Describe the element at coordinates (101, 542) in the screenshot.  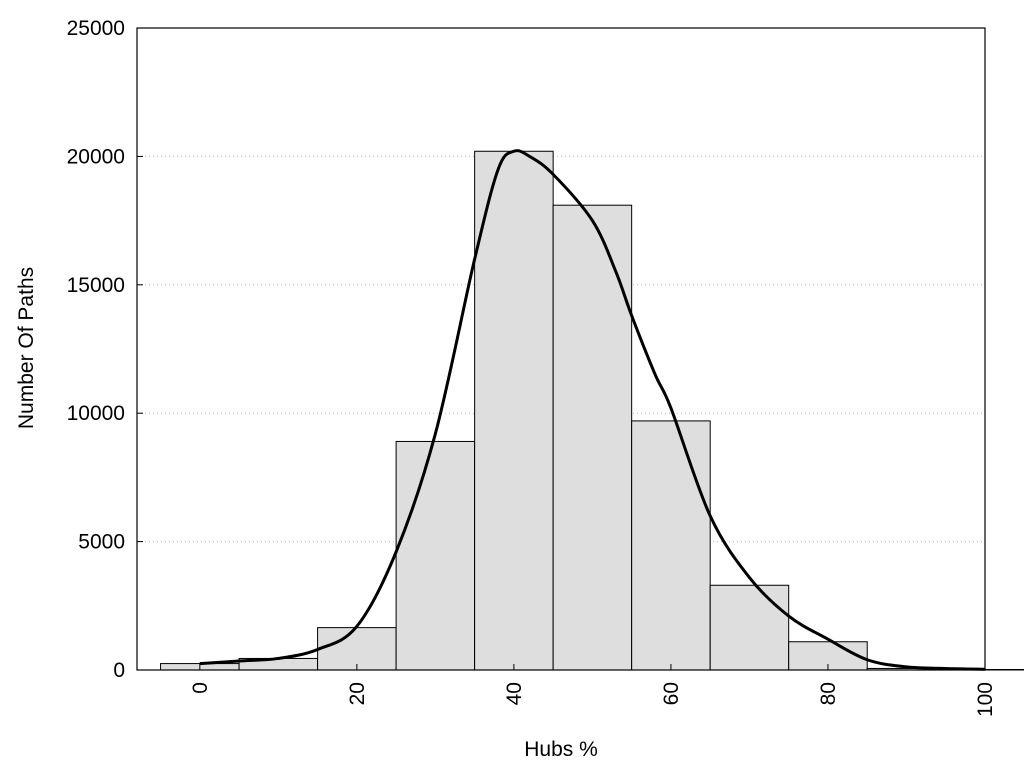
I see `y-tick-label: 5000` at that location.